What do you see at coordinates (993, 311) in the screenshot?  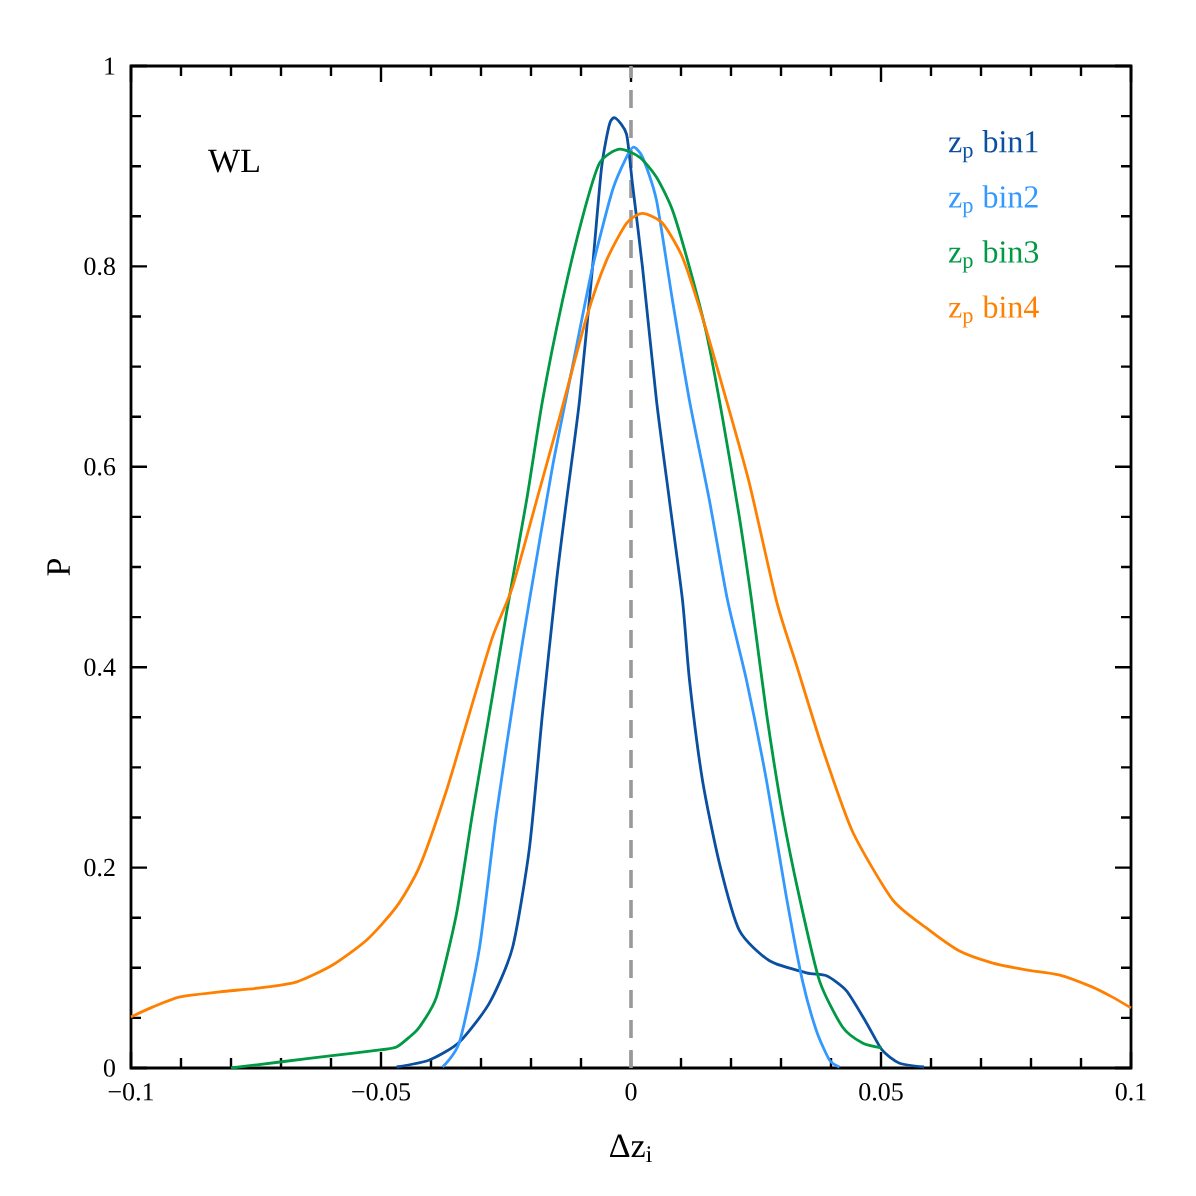 I see `text: z$_{p}$ bin4` at bounding box center [993, 311].